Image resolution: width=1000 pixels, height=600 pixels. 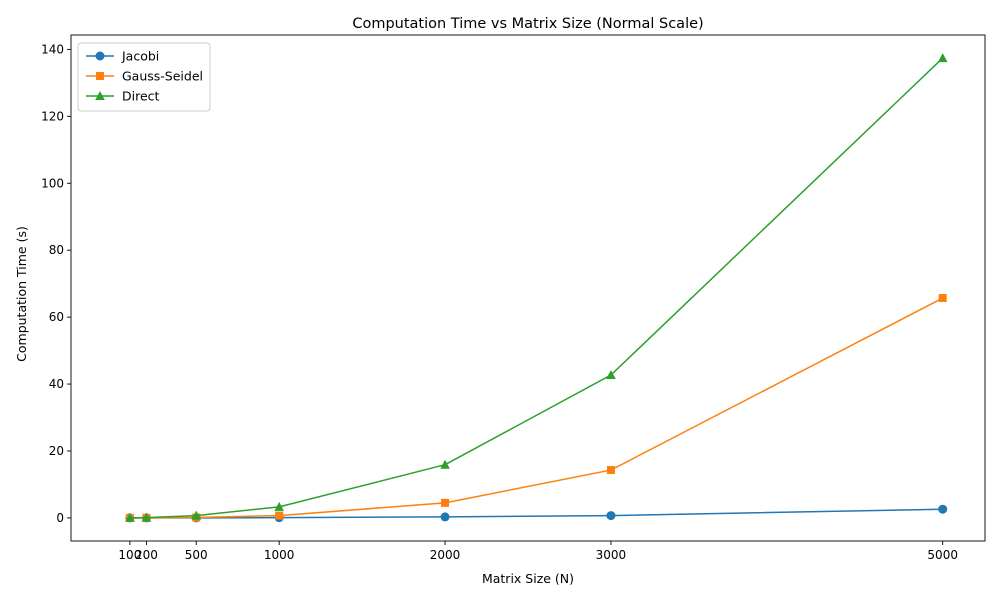 What do you see at coordinates (56, 451) in the screenshot?
I see `y-tick-label: 20` at bounding box center [56, 451].